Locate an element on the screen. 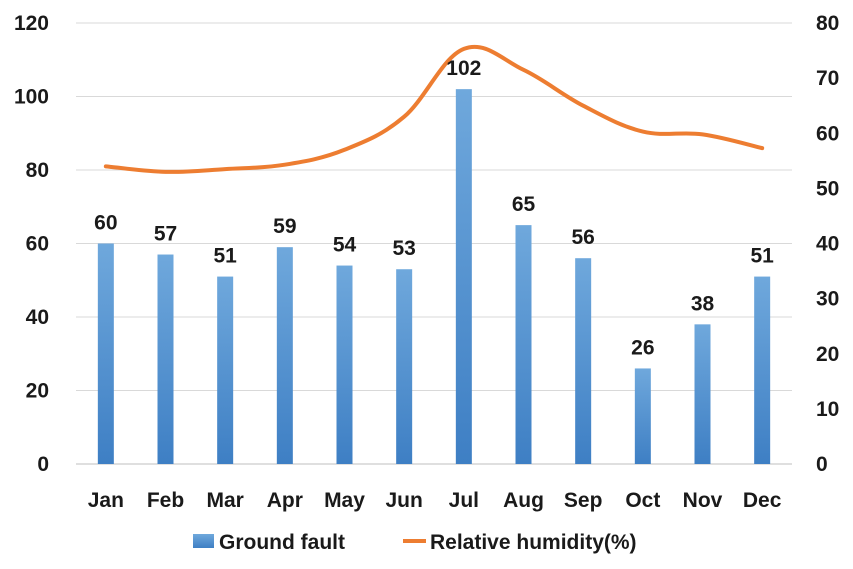 The width and height of the screenshot is (853, 569). legend-label-ground-fault: Ground fault is located at coordinates (282, 542).